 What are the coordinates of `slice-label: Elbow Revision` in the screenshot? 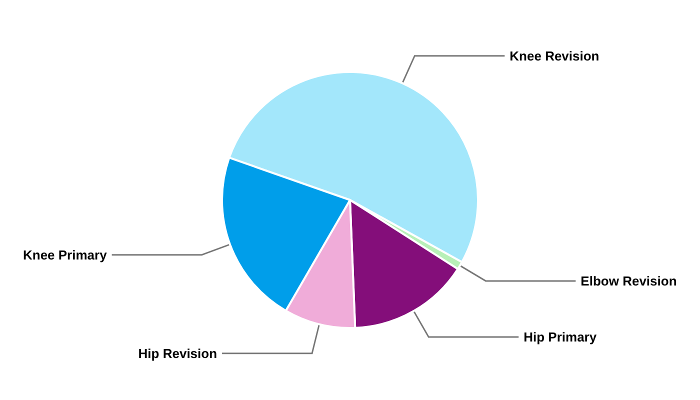 It's located at (628, 280).